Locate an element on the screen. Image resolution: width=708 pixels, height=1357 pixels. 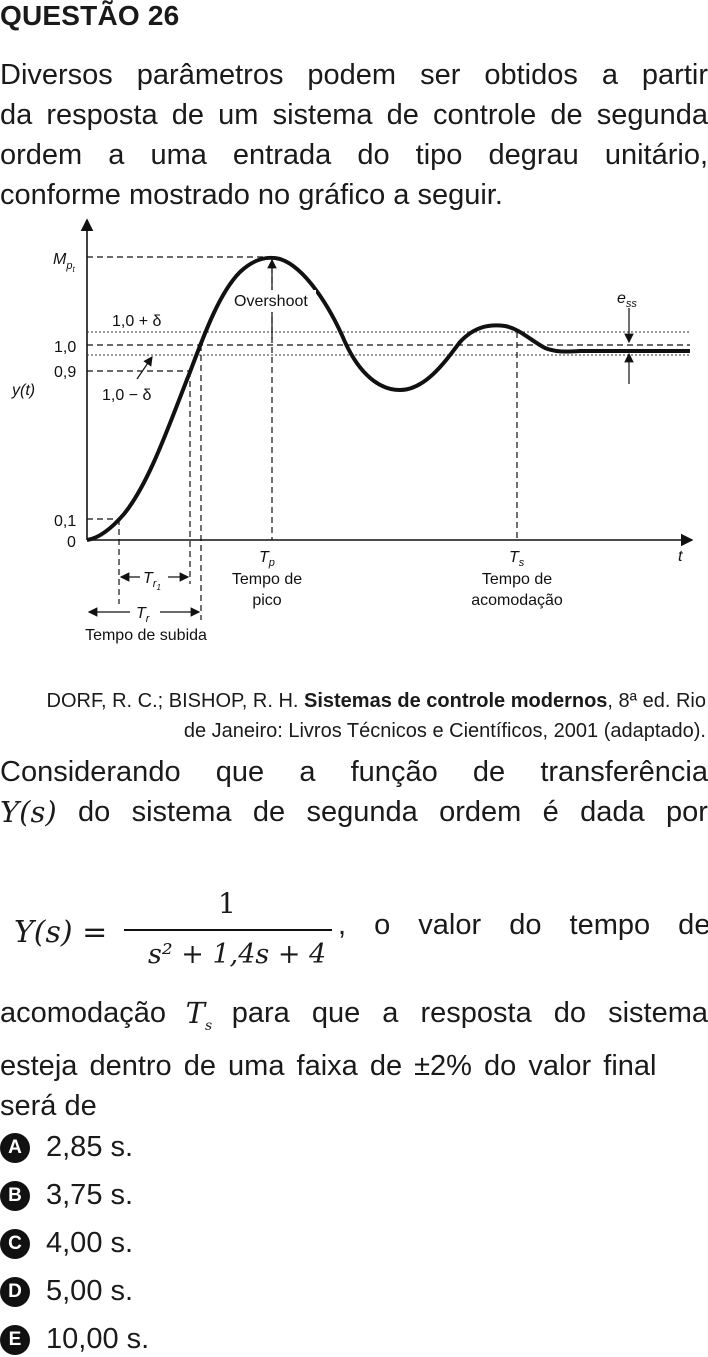
word: sistema is located at coordinates (181, 812).